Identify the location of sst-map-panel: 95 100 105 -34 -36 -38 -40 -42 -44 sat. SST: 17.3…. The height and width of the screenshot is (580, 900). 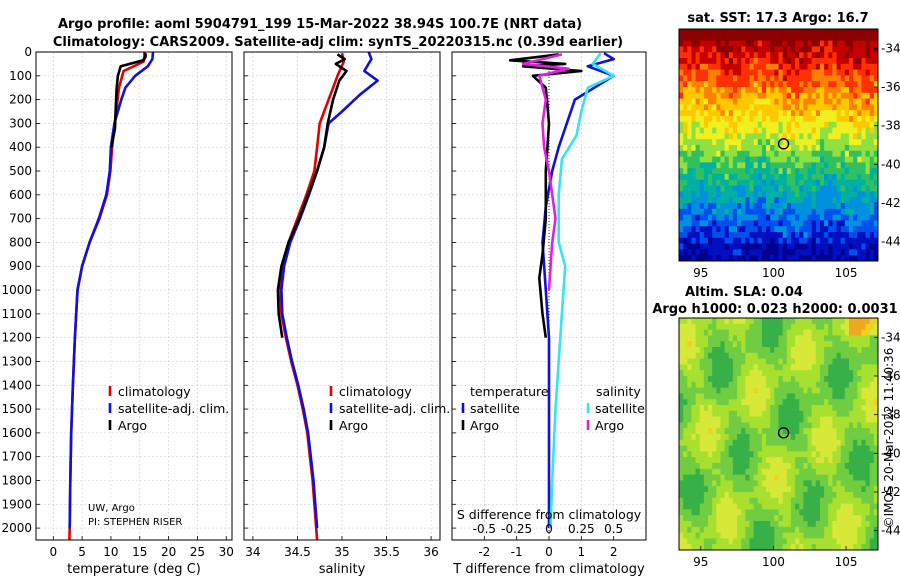
(789, 145).